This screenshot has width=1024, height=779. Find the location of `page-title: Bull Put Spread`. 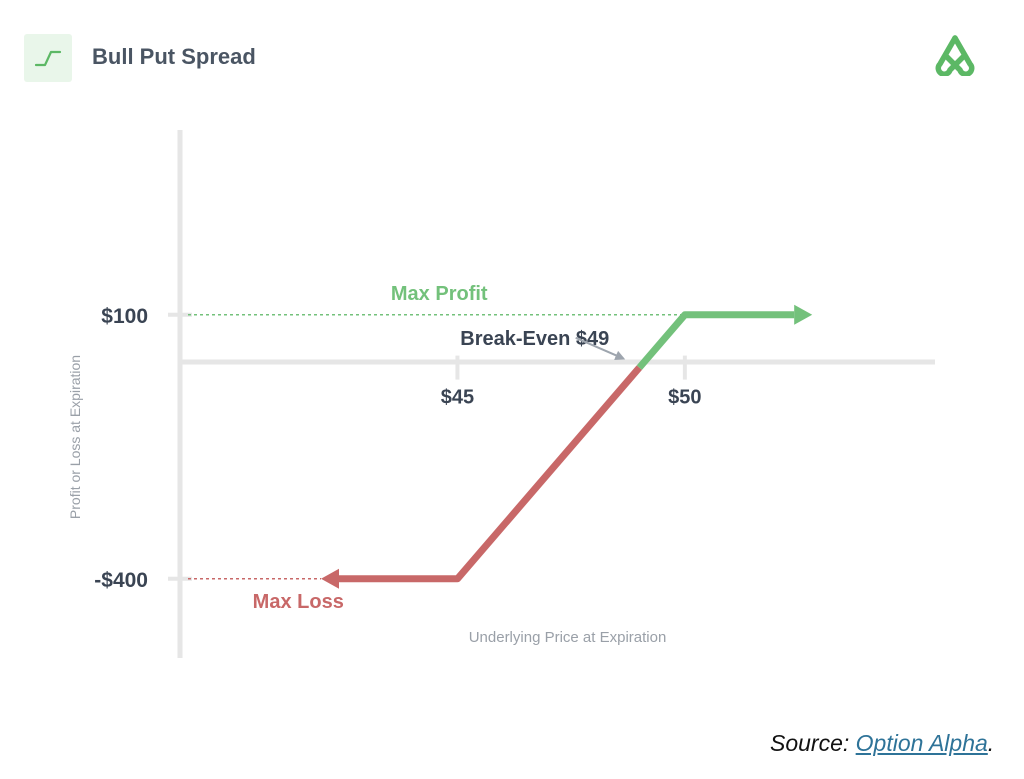

page-title: Bull Put Spread is located at coordinates (174, 56).